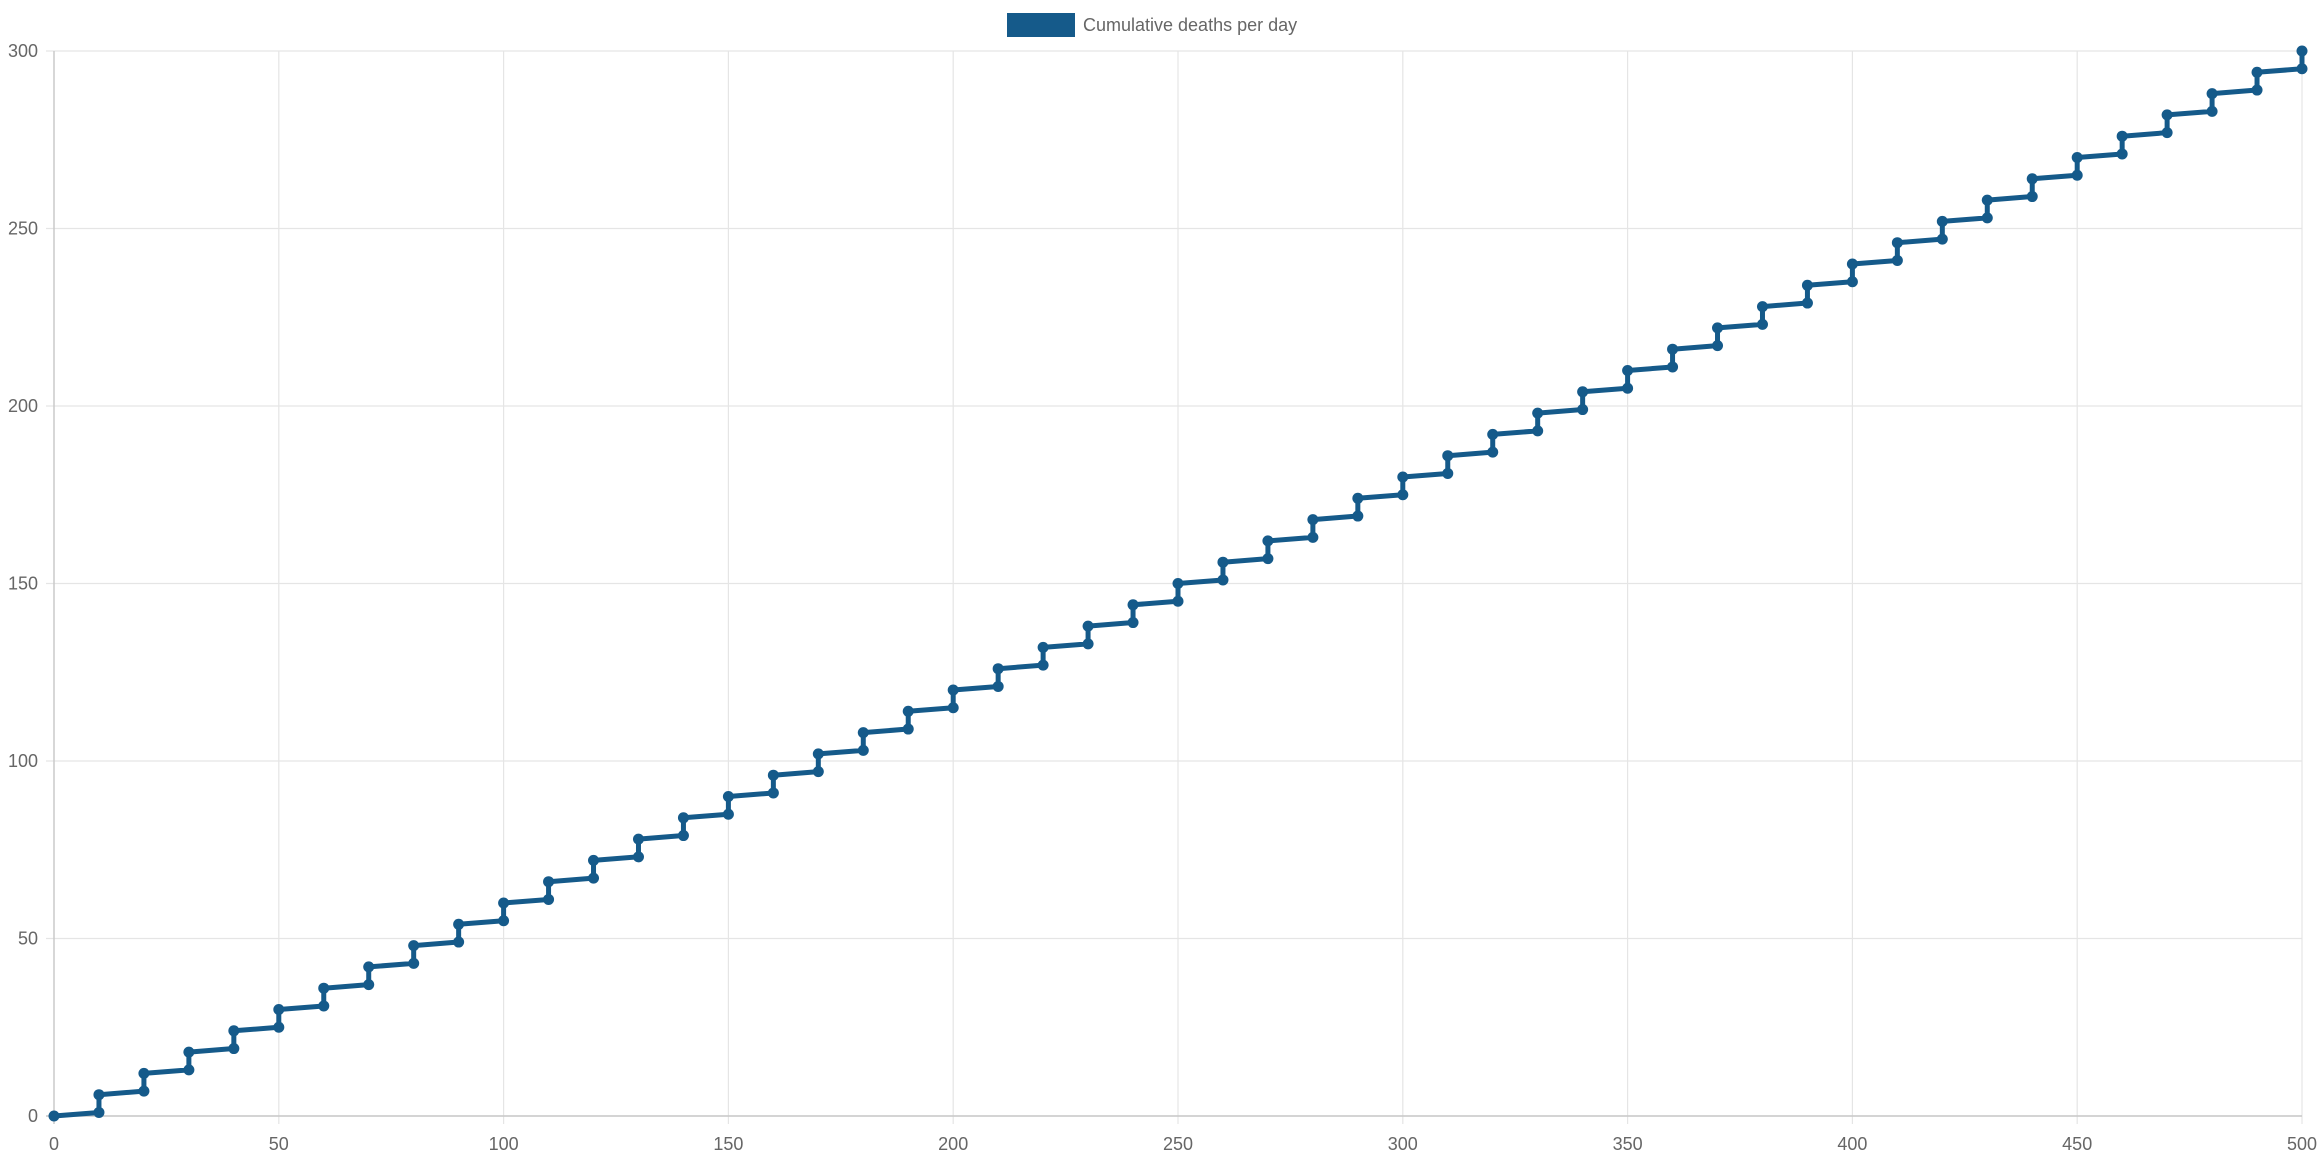 The width and height of the screenshot is (2323, 1161). Describe the element at coordinates (1190, 25) in the screenshot. I see `legend-label: Cumulative deaths per day` at that location.